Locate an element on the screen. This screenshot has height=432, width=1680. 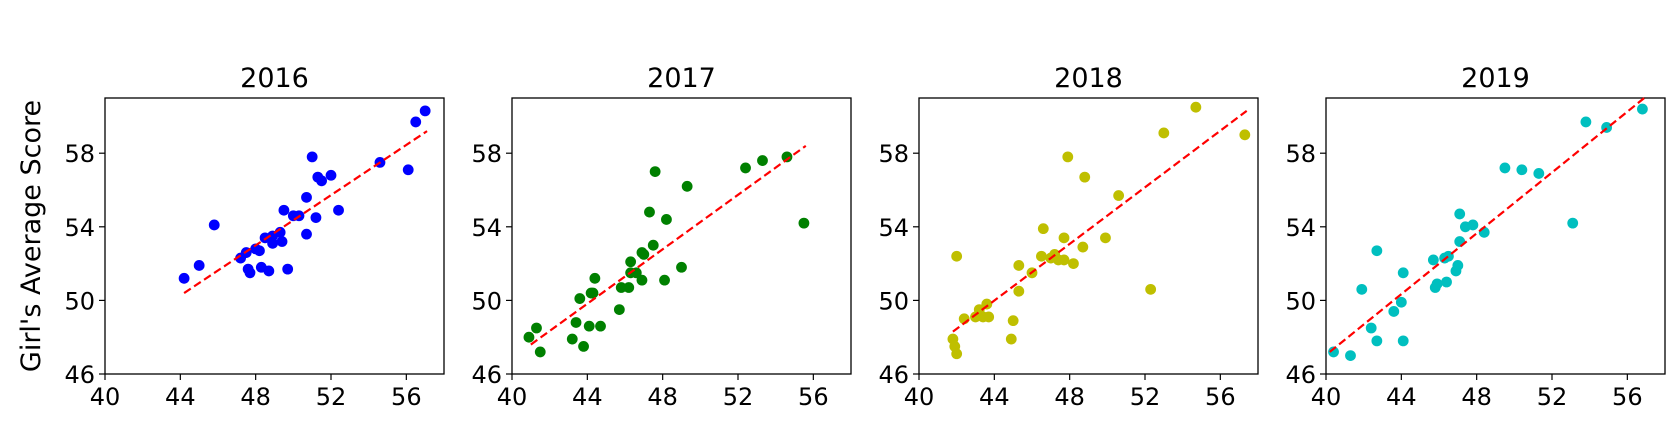
plot-frame is located at coordinates (1495, 236).